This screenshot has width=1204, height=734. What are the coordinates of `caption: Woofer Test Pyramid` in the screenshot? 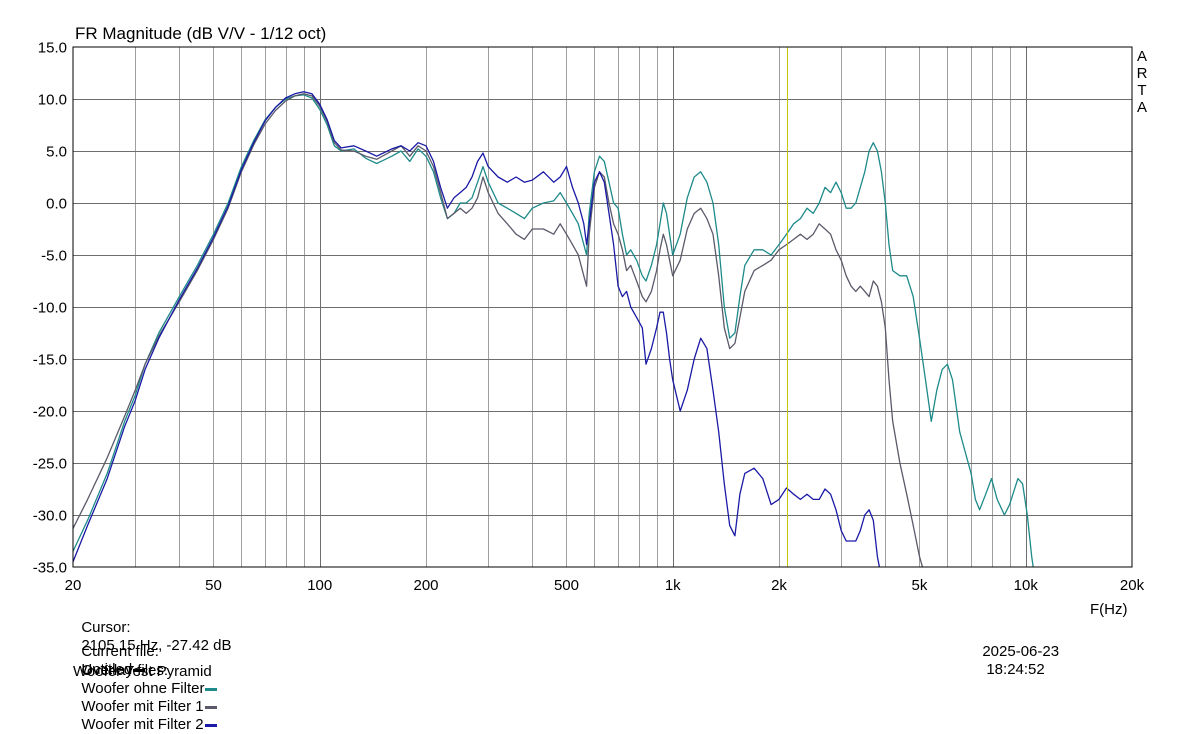 It's located at (142, 671).